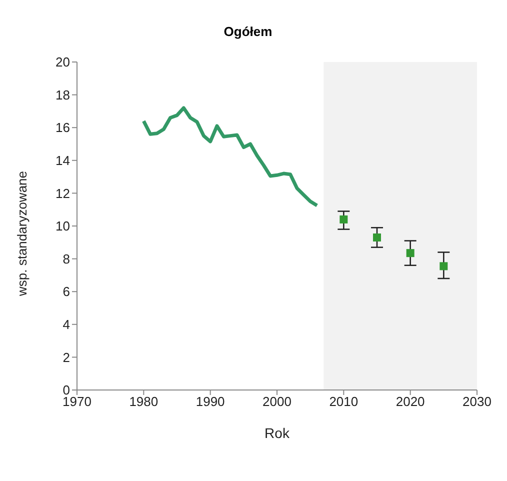 The width and height of the screenshot is (507, 481). Describe the element at coordinates (277, 402) in the screenshot. I see `x-tick-label: 2000` at that location.